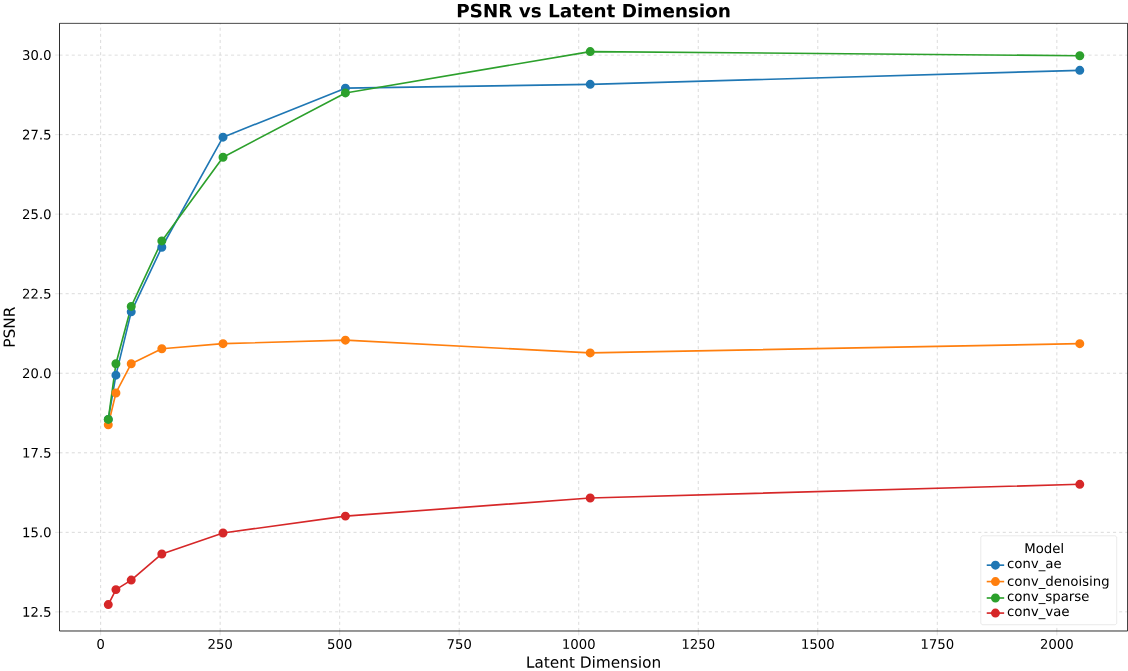  Describe the element at coordinates (593, 10) in the screenshot. I see `chart-title: PSNR vs Latent Dimension` at that location.